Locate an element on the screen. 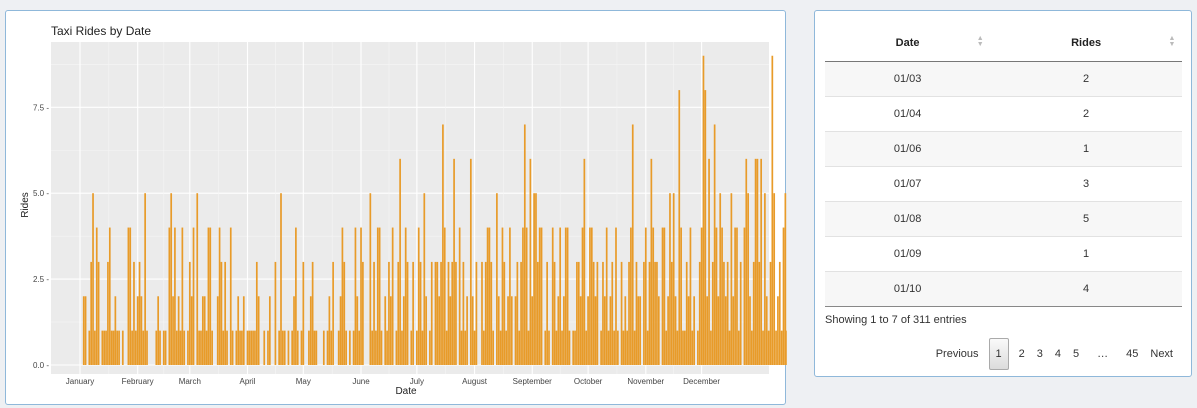  x-tick-label: April is located at coordinates (247, 381).